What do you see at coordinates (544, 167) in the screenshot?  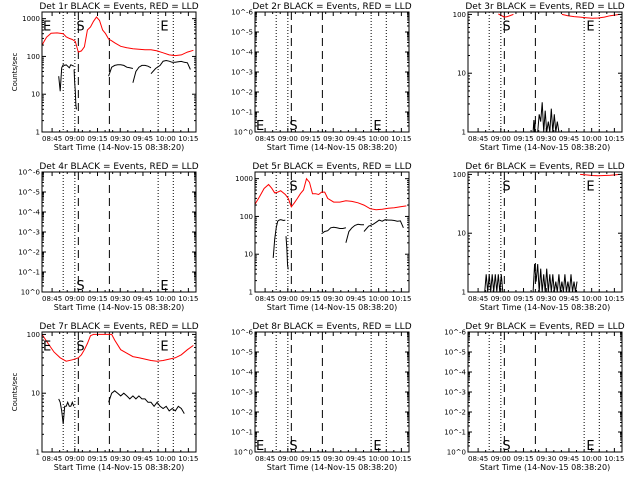 I see `panel-title: Det 6r BLACK = Events, RED = LLD` at bounding box center [544, 167].